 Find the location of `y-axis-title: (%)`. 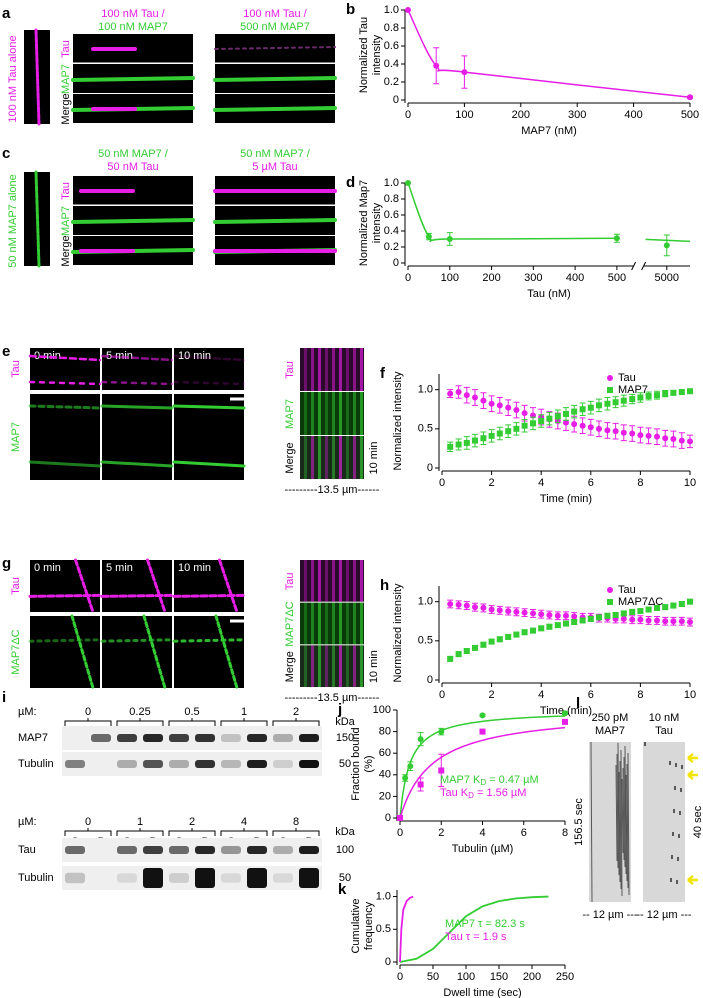

y-axis-title: (%) is located at coordinates (369, 763).